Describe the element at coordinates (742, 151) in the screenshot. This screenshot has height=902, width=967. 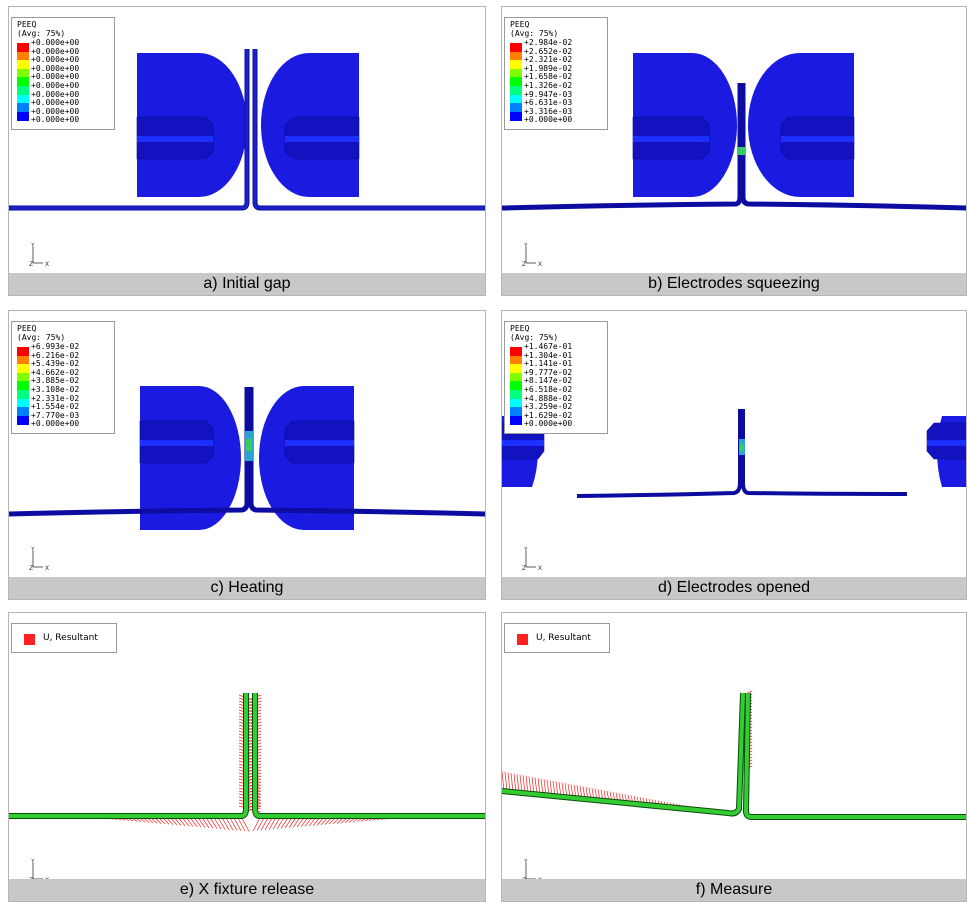
I see `nugget` at that location.